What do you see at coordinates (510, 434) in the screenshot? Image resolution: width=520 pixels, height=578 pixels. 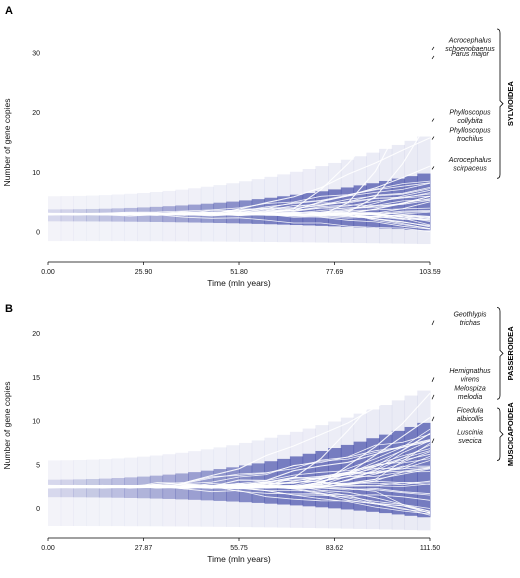 I see `group-label: MUSCICAPOIDEA` at bounding box center [510, 434].